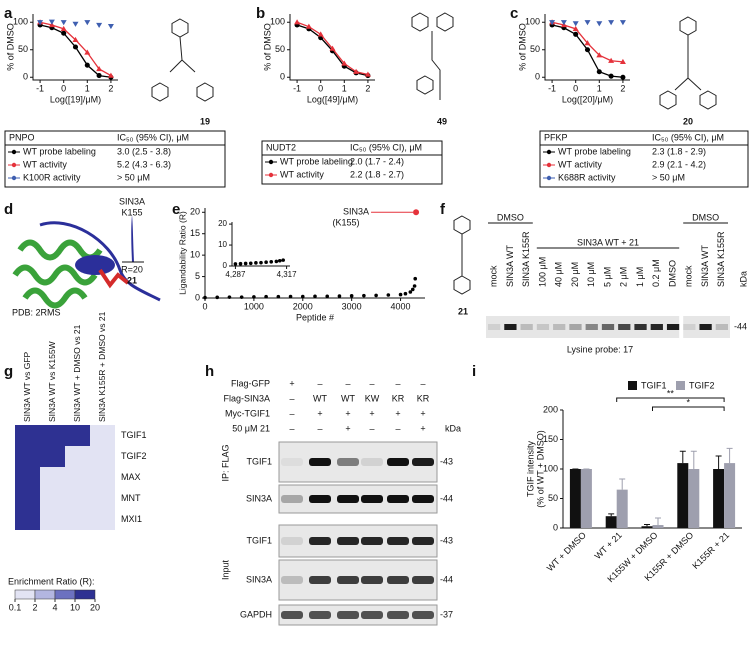 This screenshot has height=649, width=754. Describe the element at coordinates (195, 255) in the screenshot. I see `y-tick-label: 10` at that location.